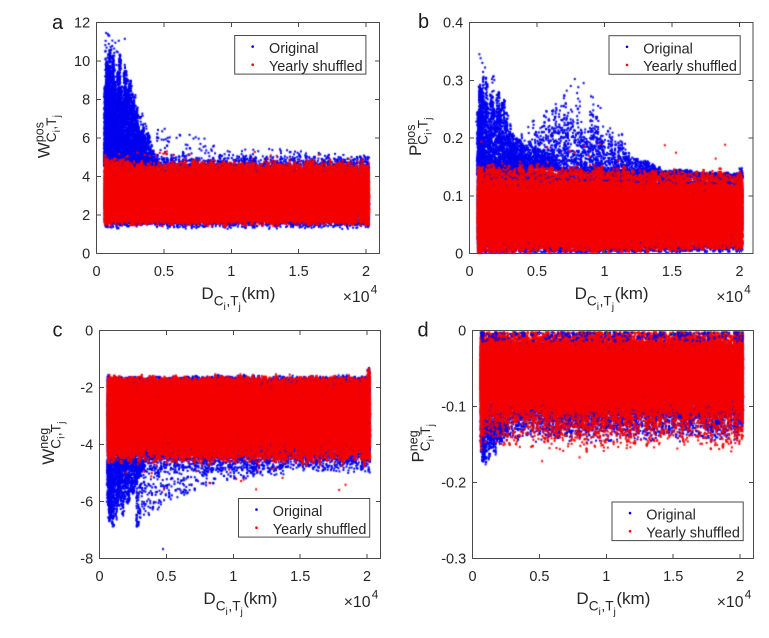  Describe the element at coordinates (453, 560) in the screenshot. I see `svg-text: -0.3` at that location.